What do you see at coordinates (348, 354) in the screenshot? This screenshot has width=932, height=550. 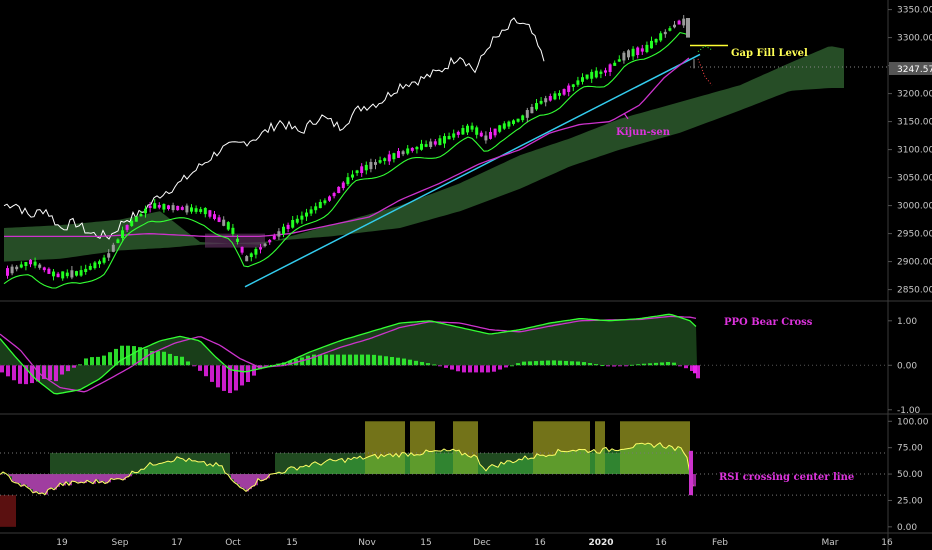 I see `ppo-area` at bounding box center [348, 354].